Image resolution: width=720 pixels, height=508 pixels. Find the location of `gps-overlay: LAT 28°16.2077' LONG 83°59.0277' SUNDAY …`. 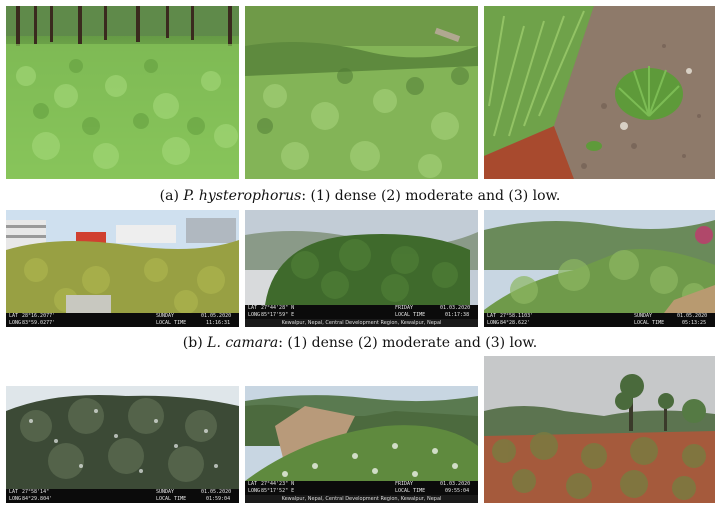

gps-overlay: LAT 28°16.2077' LONG 83°59.0277' SUNDAY … is located at coordinates (122, 320).